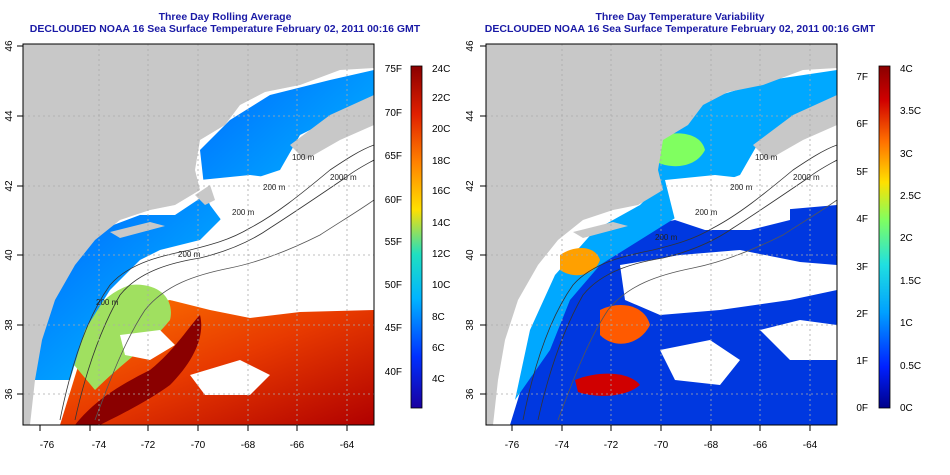 This screenshot has height=475, width=950. What do you see at coordinates (470, 325) in the screenshot?
I see `right-lat-tick: 38` at bounding box center [470, 325].